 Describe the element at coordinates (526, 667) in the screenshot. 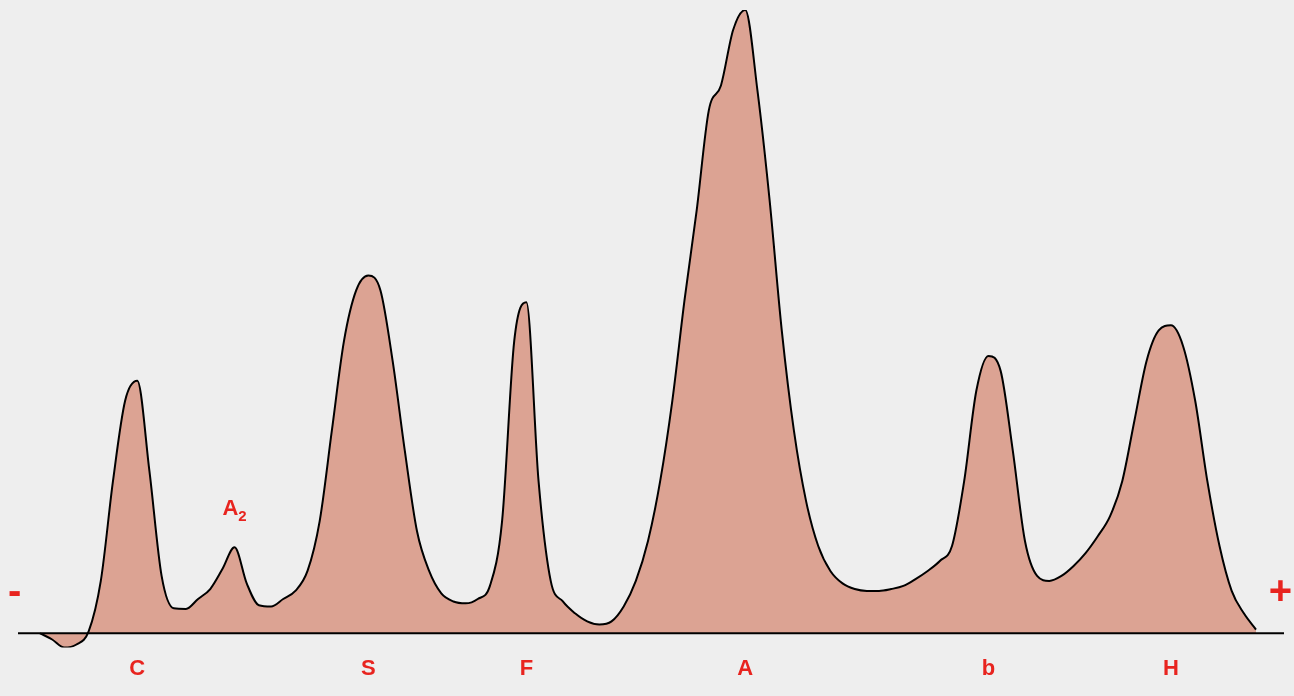

I see `x-tick-label: F` at that location.